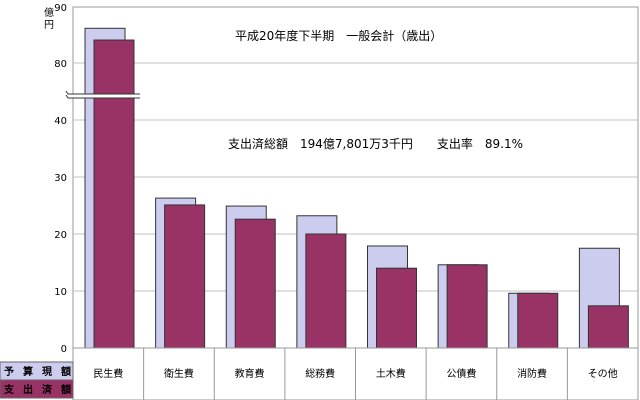 This screenshot has width=640, height=400. Describe the element at coordinates (108, 373) in the screenshot. I see `category-label: 民生費` at that location.